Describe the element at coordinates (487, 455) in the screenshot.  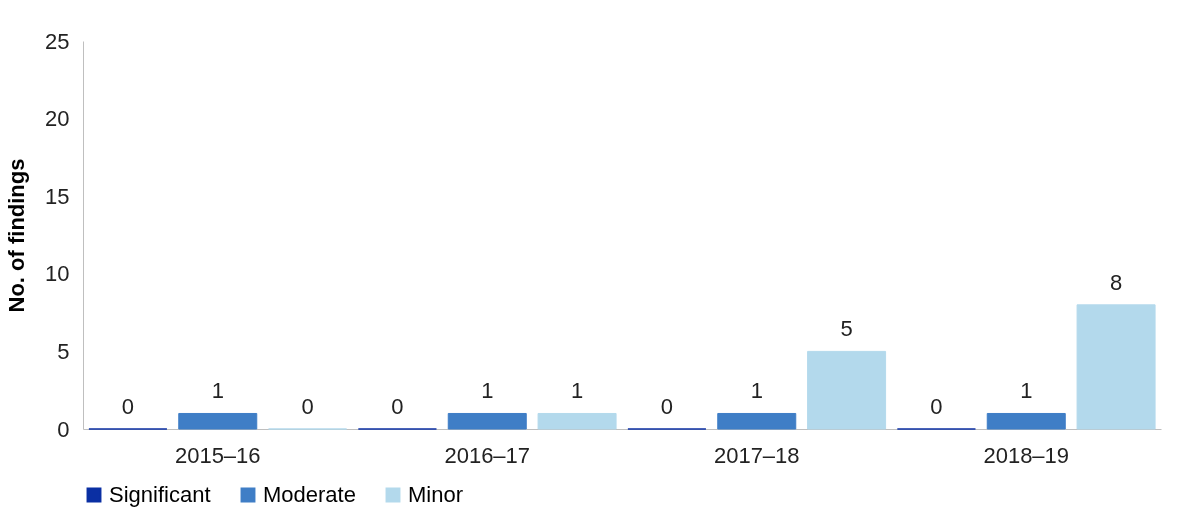
I see `x-tick-label: 2016–17` at that location.